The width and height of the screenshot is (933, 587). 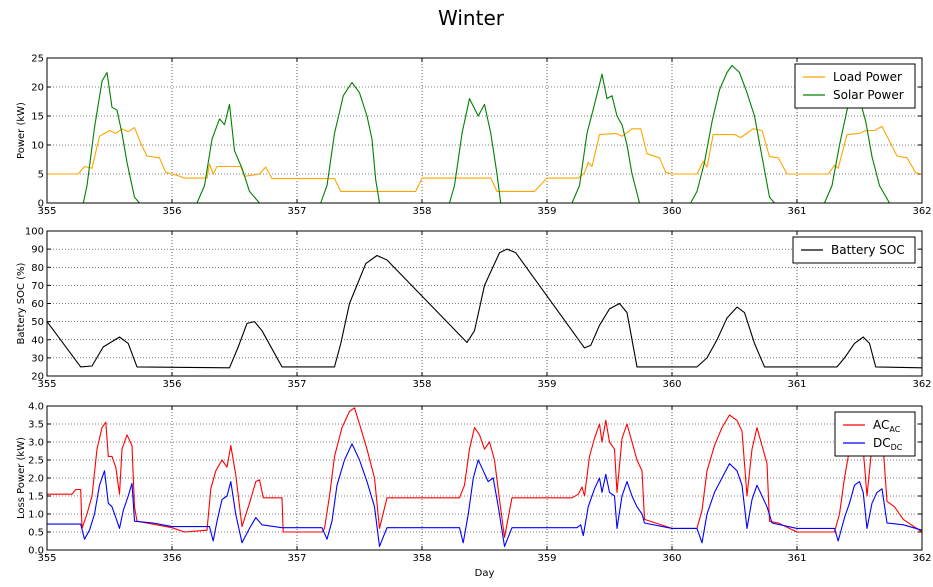 I want to click on y-tick-label: 0.5, so click(x=36, y=533).